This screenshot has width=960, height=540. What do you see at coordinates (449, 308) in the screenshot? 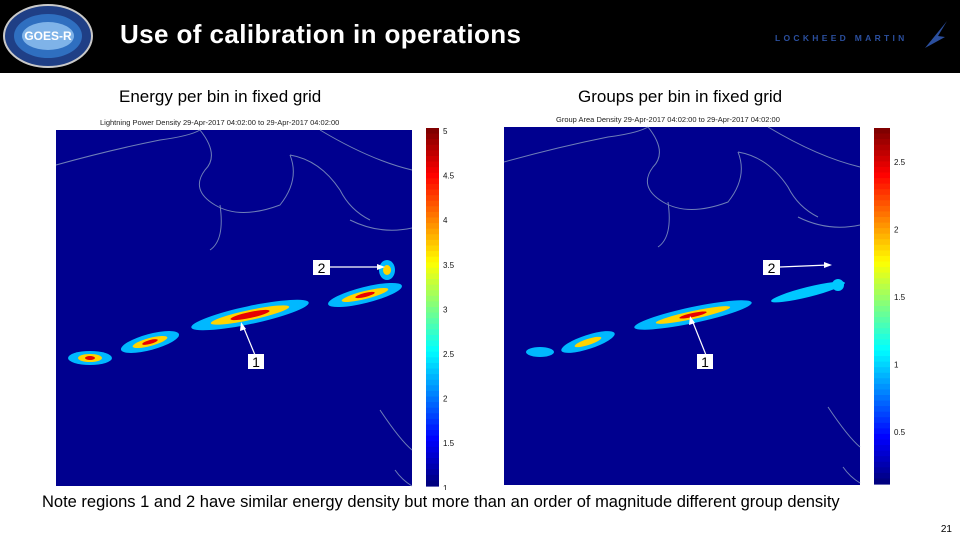
I see `left-colorbar-ticks: 5 4.5 4 3.5 3 2.5 2 1.5 1` at bounding box center [449, 308].